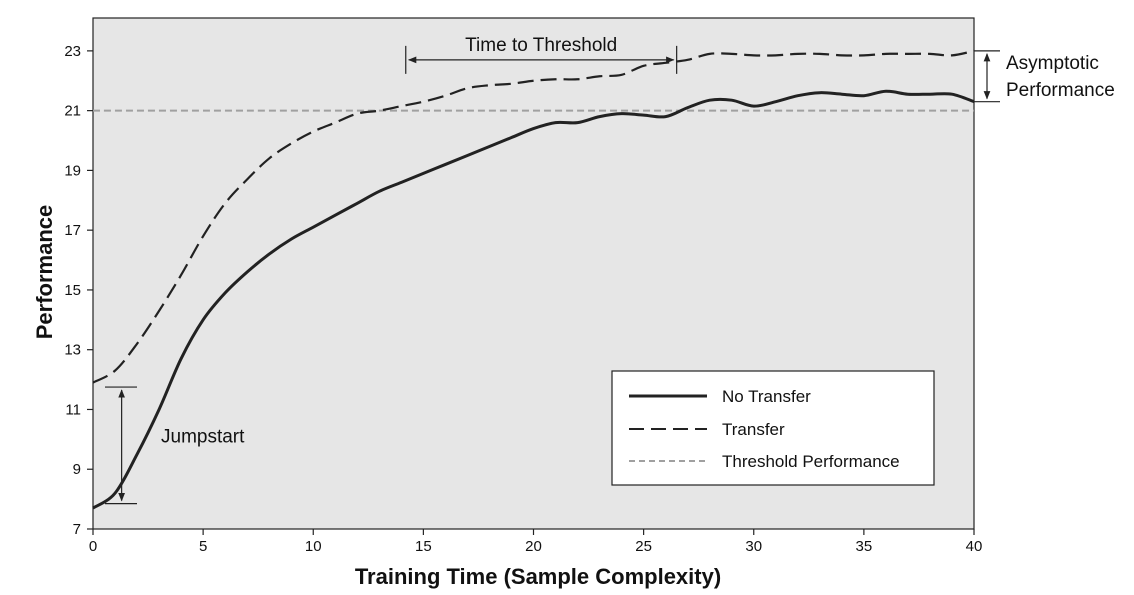 The height and width of the screenshot is (595, 1134). I want to click on y-tick-label: 11, so click(73, 409).